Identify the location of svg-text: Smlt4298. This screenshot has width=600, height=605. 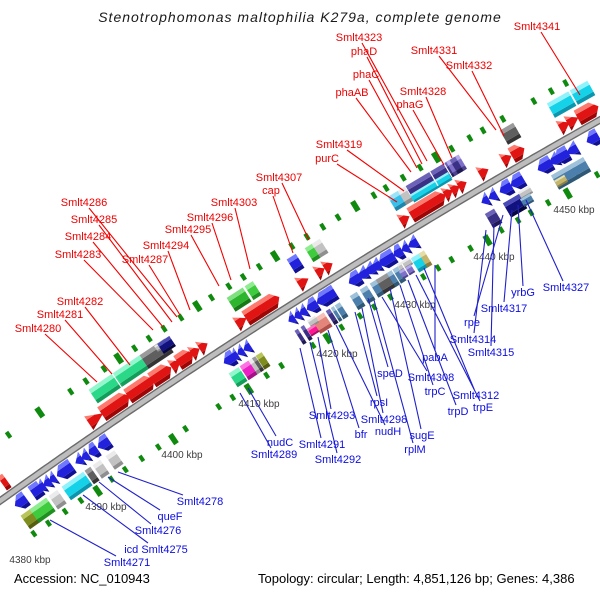
(384, 420).